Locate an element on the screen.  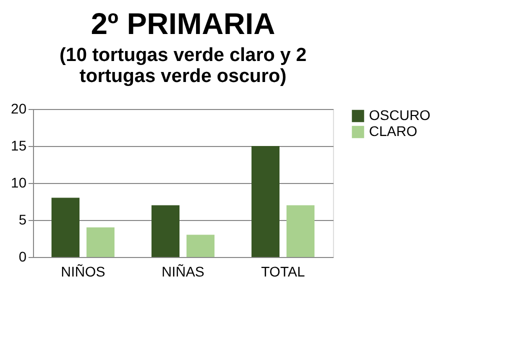
y-tick-label: 0 is located at coordinates (22, 256).